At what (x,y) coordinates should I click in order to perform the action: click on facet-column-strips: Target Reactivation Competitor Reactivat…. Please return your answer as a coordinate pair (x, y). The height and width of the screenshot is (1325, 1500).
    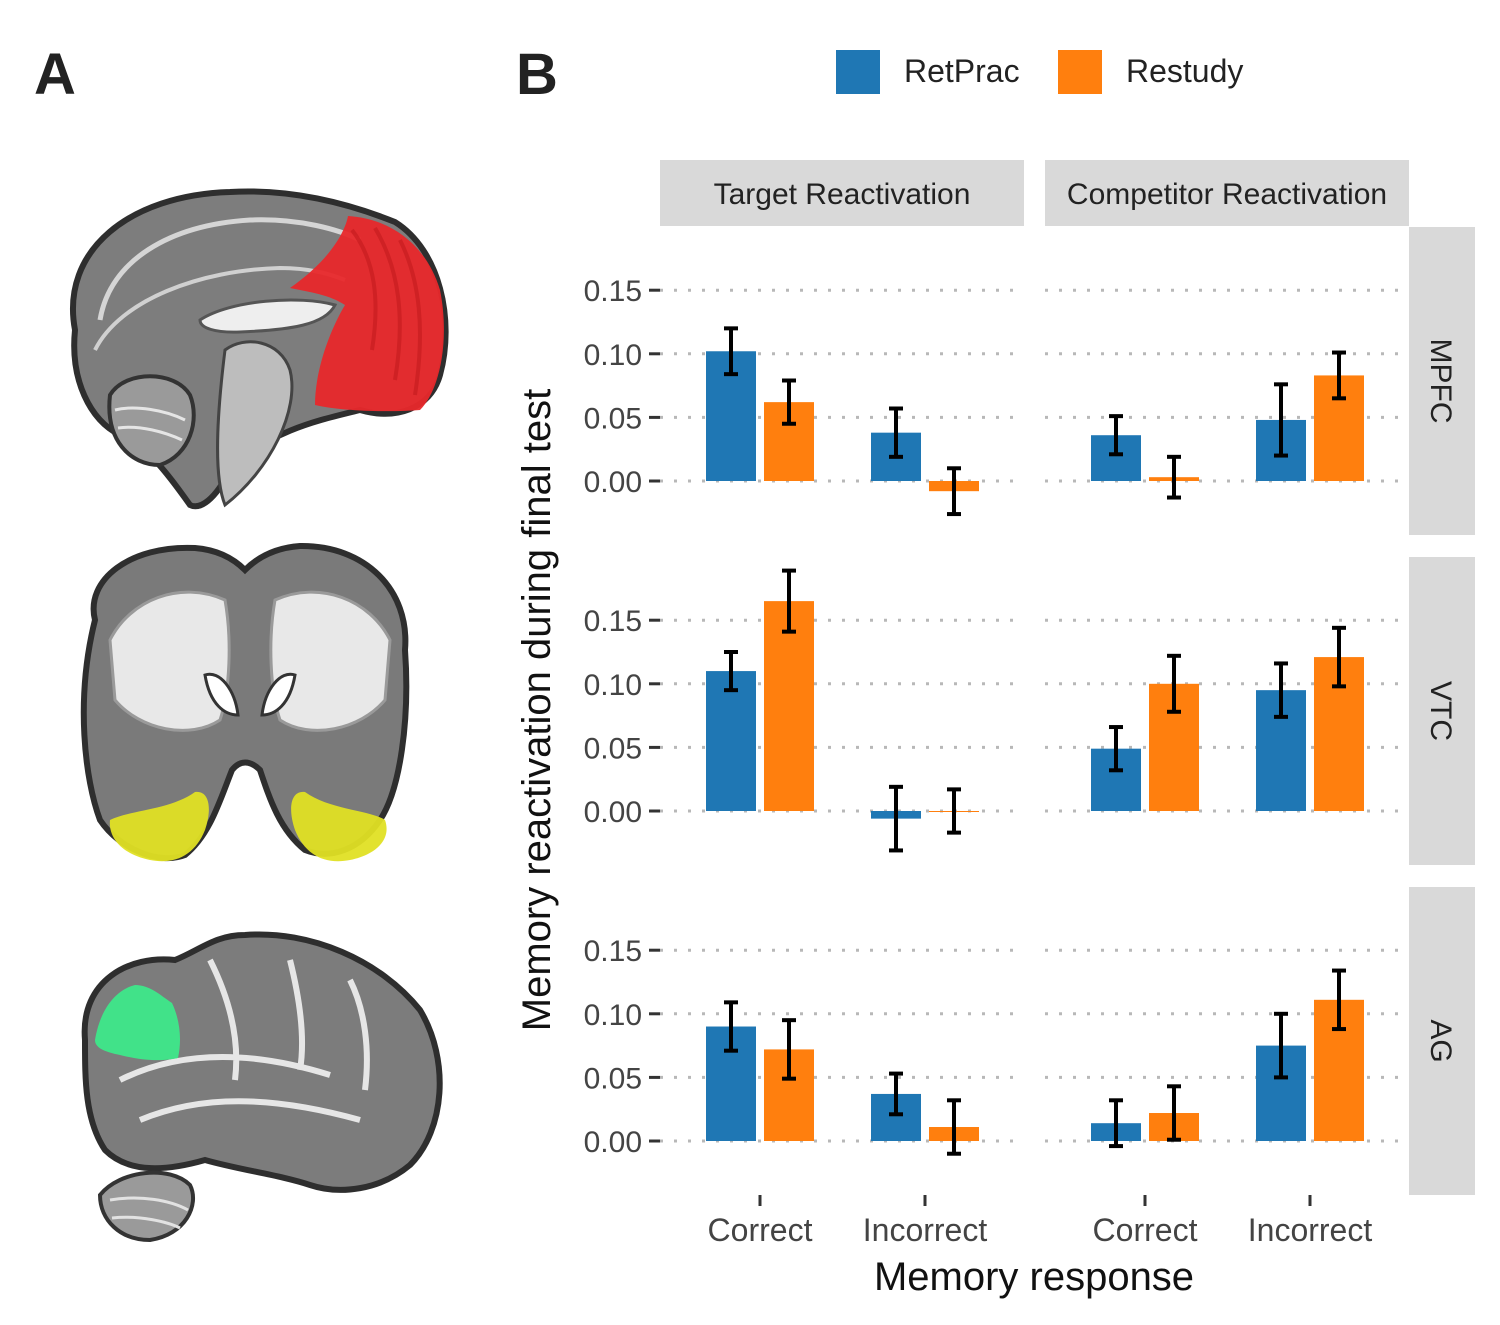
    Looking at the image, I should click on (1034, 193).